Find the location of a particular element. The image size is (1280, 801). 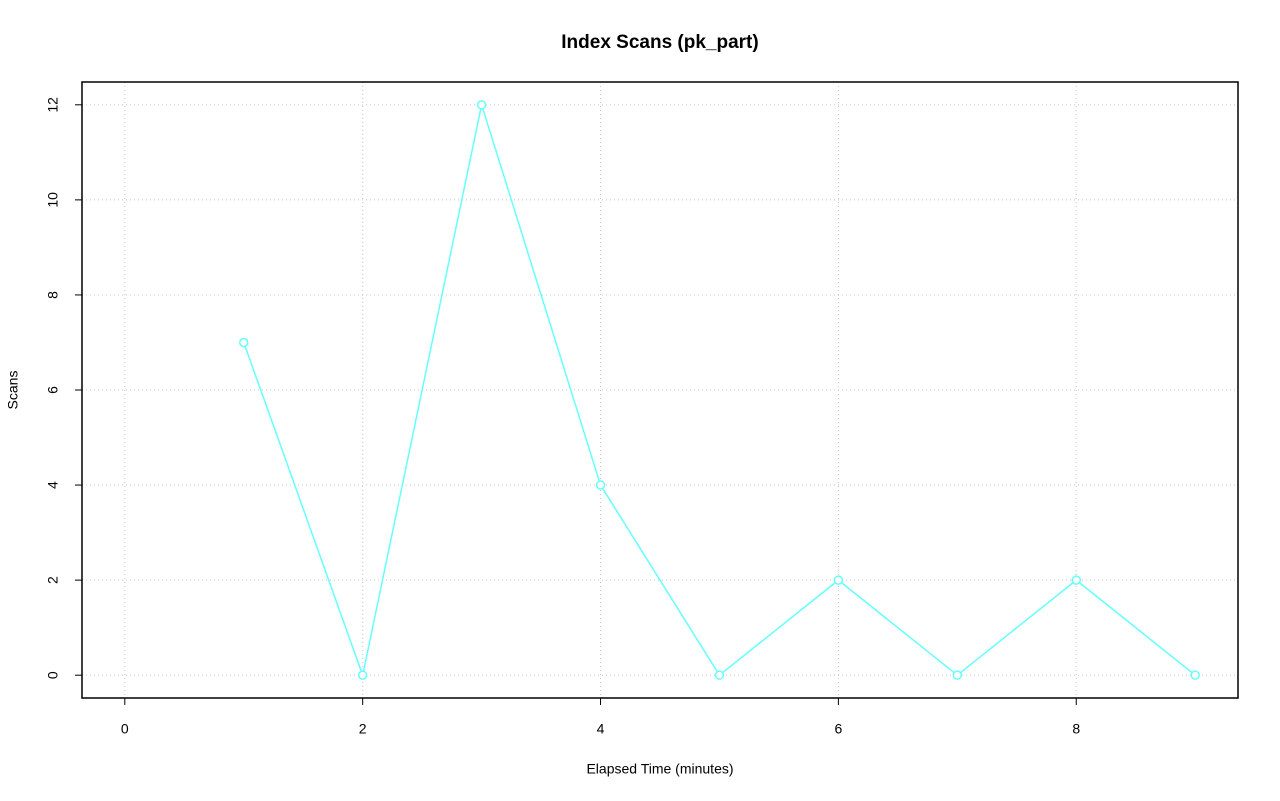

chart-title: Index Scans (pk_part) is located at coordinates (659, 42).